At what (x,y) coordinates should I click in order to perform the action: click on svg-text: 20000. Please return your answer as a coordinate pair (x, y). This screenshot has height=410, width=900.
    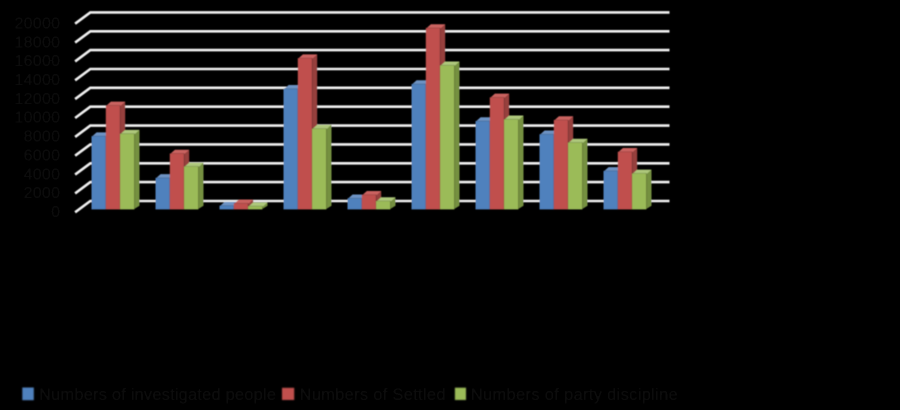
    Looking at the image, I should click on (38, 23).